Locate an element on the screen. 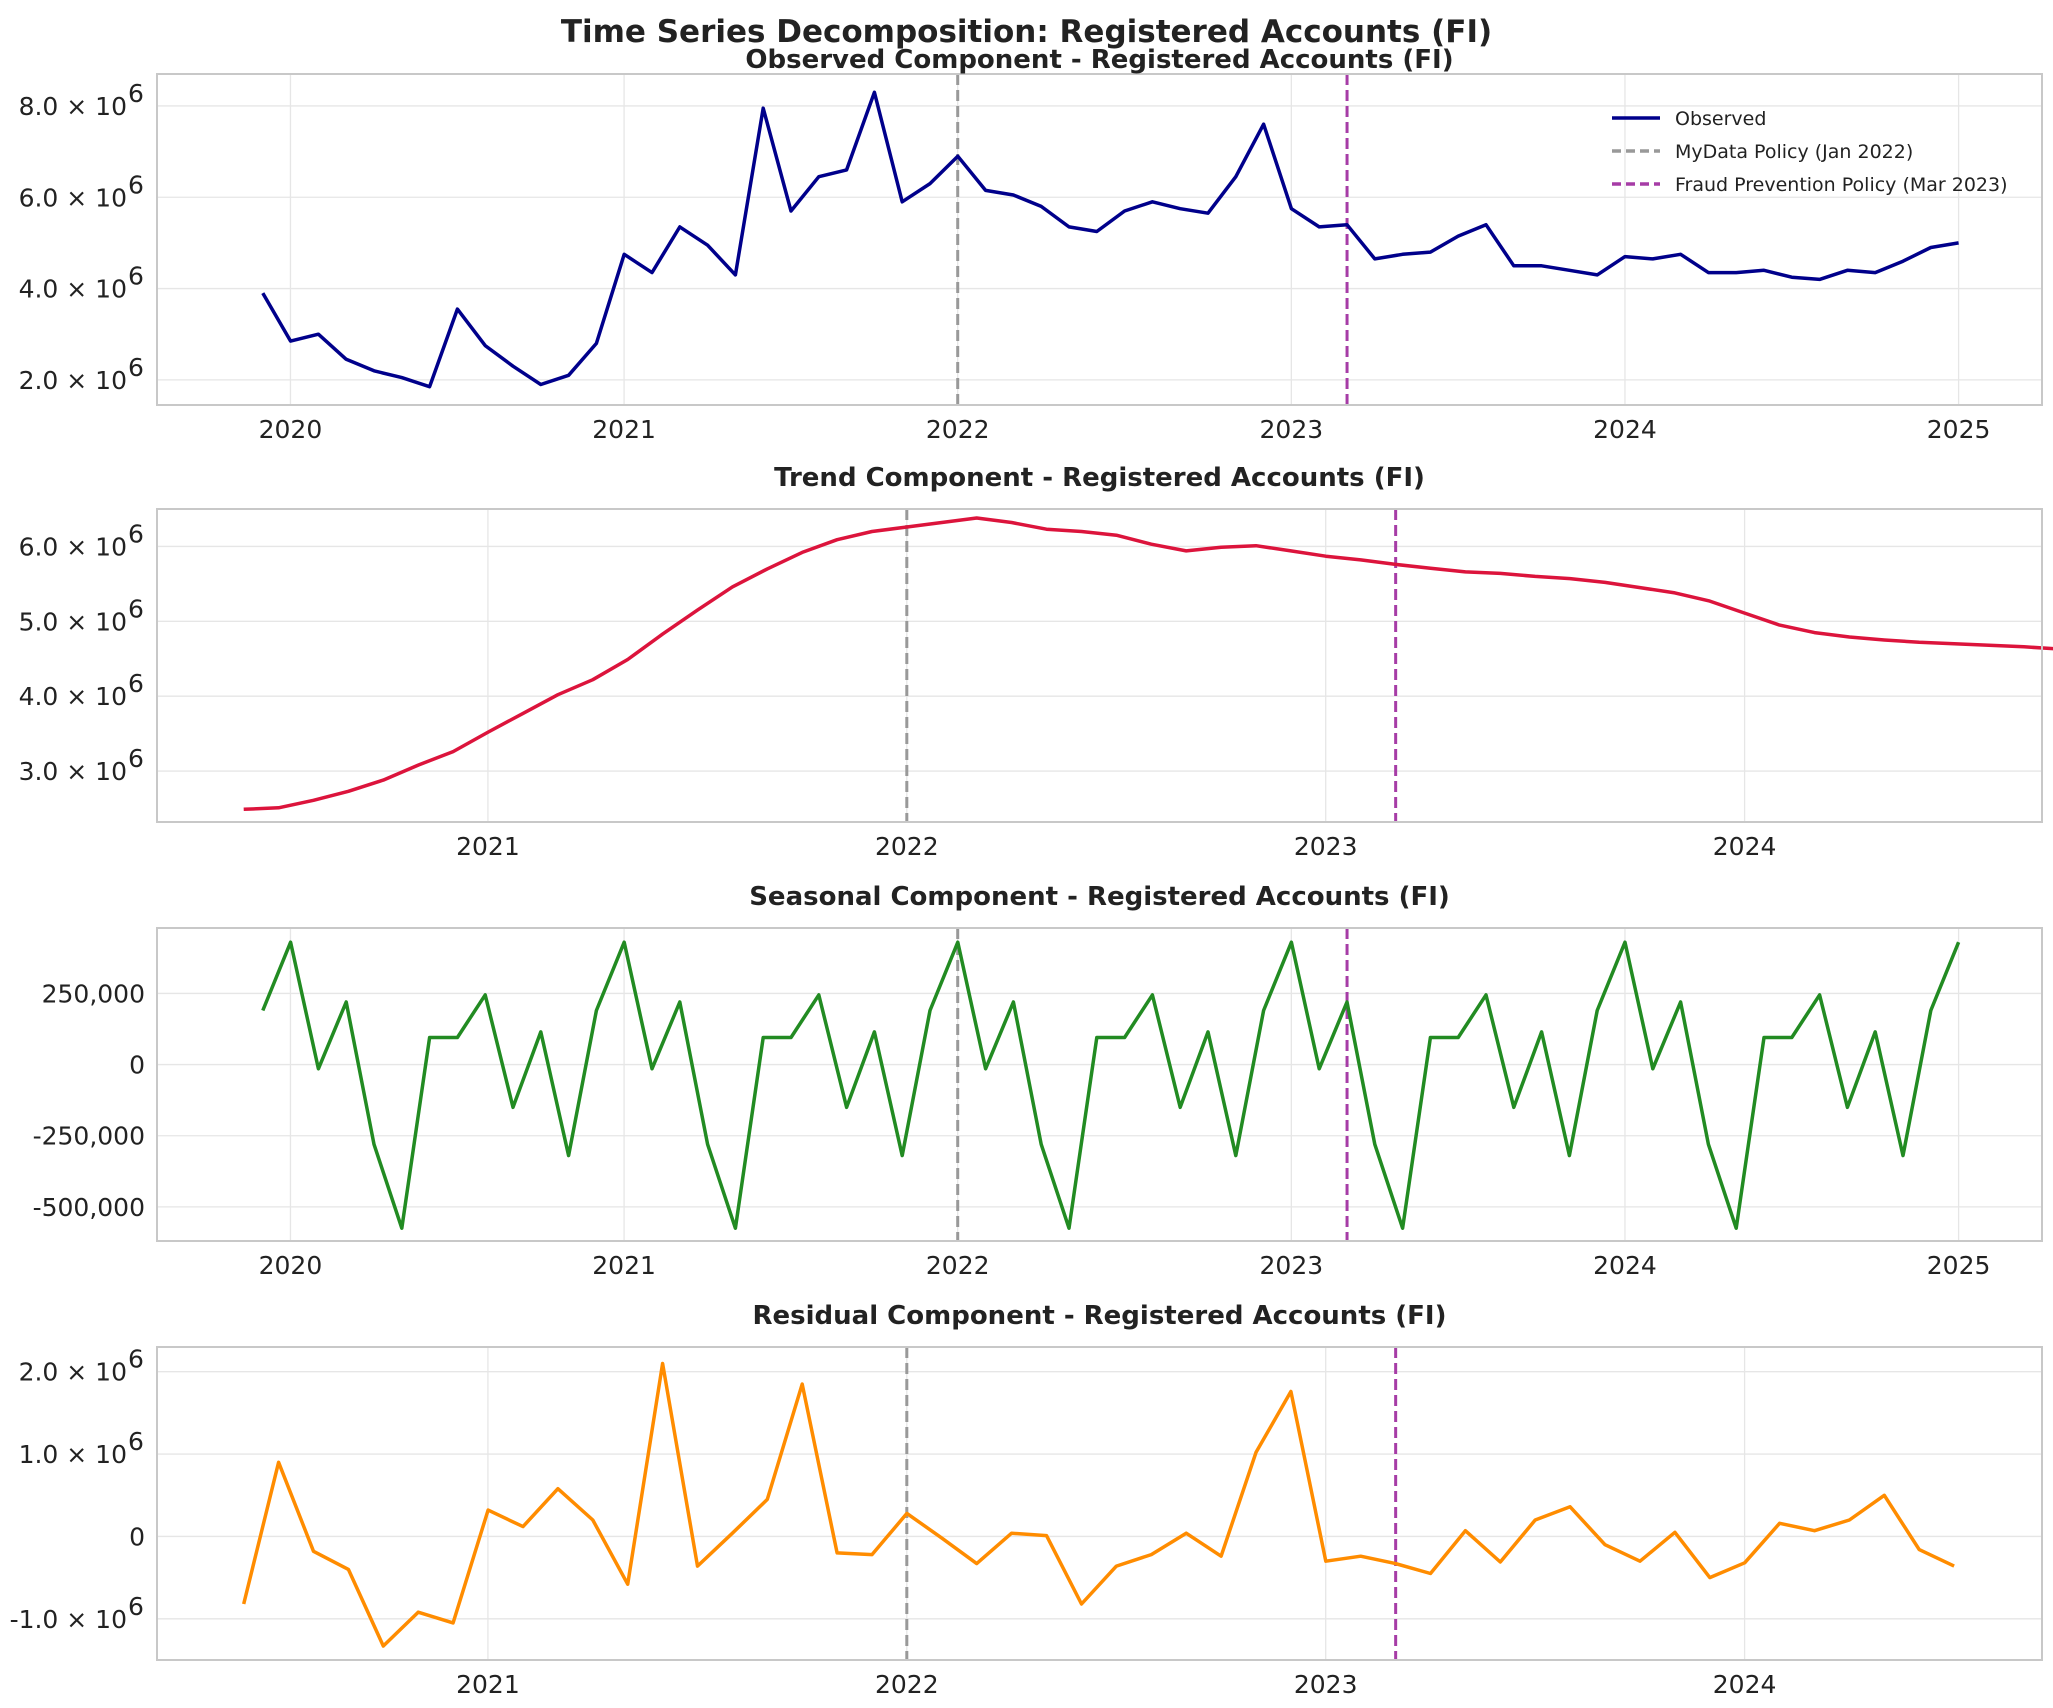  legend-fraud-label: Fraud Prevention Policy (Mar 2023) is located at coordinates (1841, 185).